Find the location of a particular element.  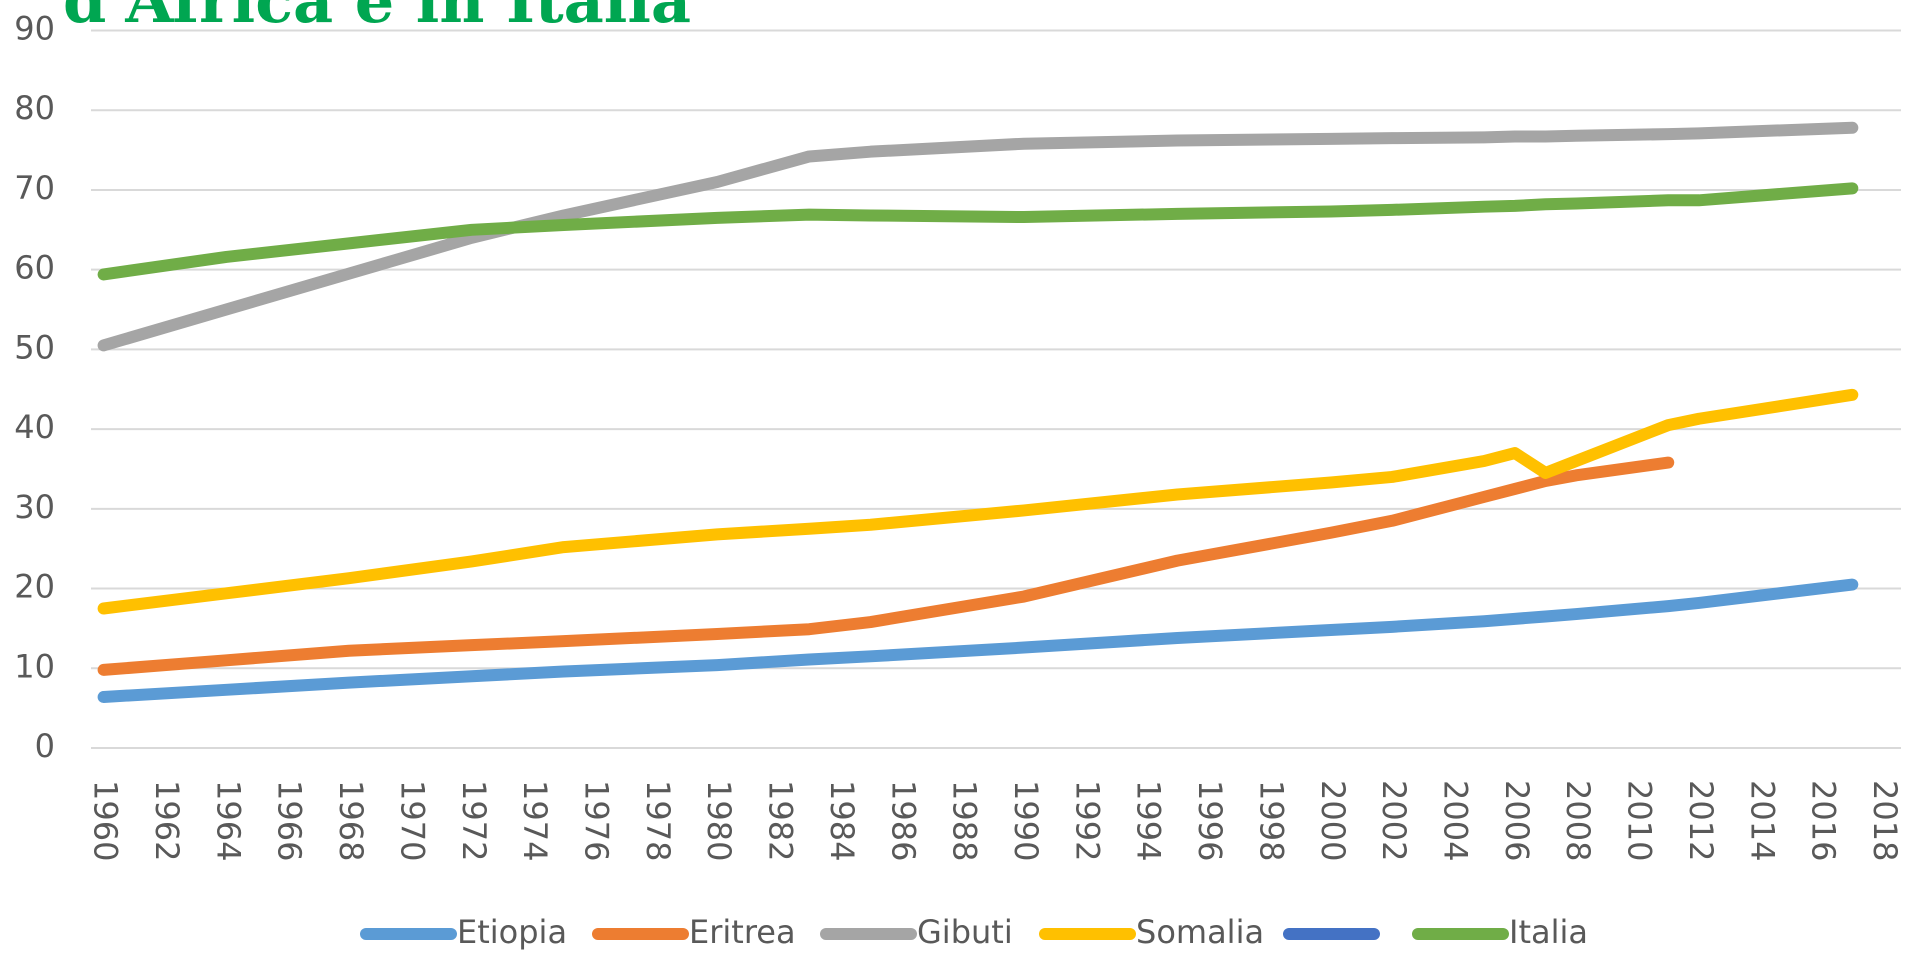

legend-label: Etiopia is located at coordinates (512, 932).